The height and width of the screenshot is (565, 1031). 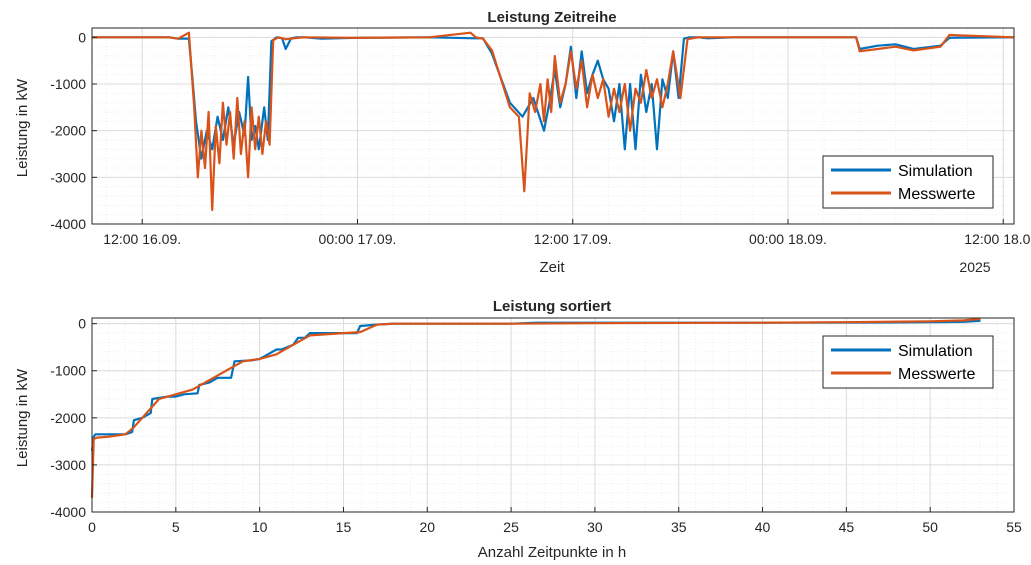 I want to click on sorted-legend: Simulation Messwerte, so click(x=908, y=362).